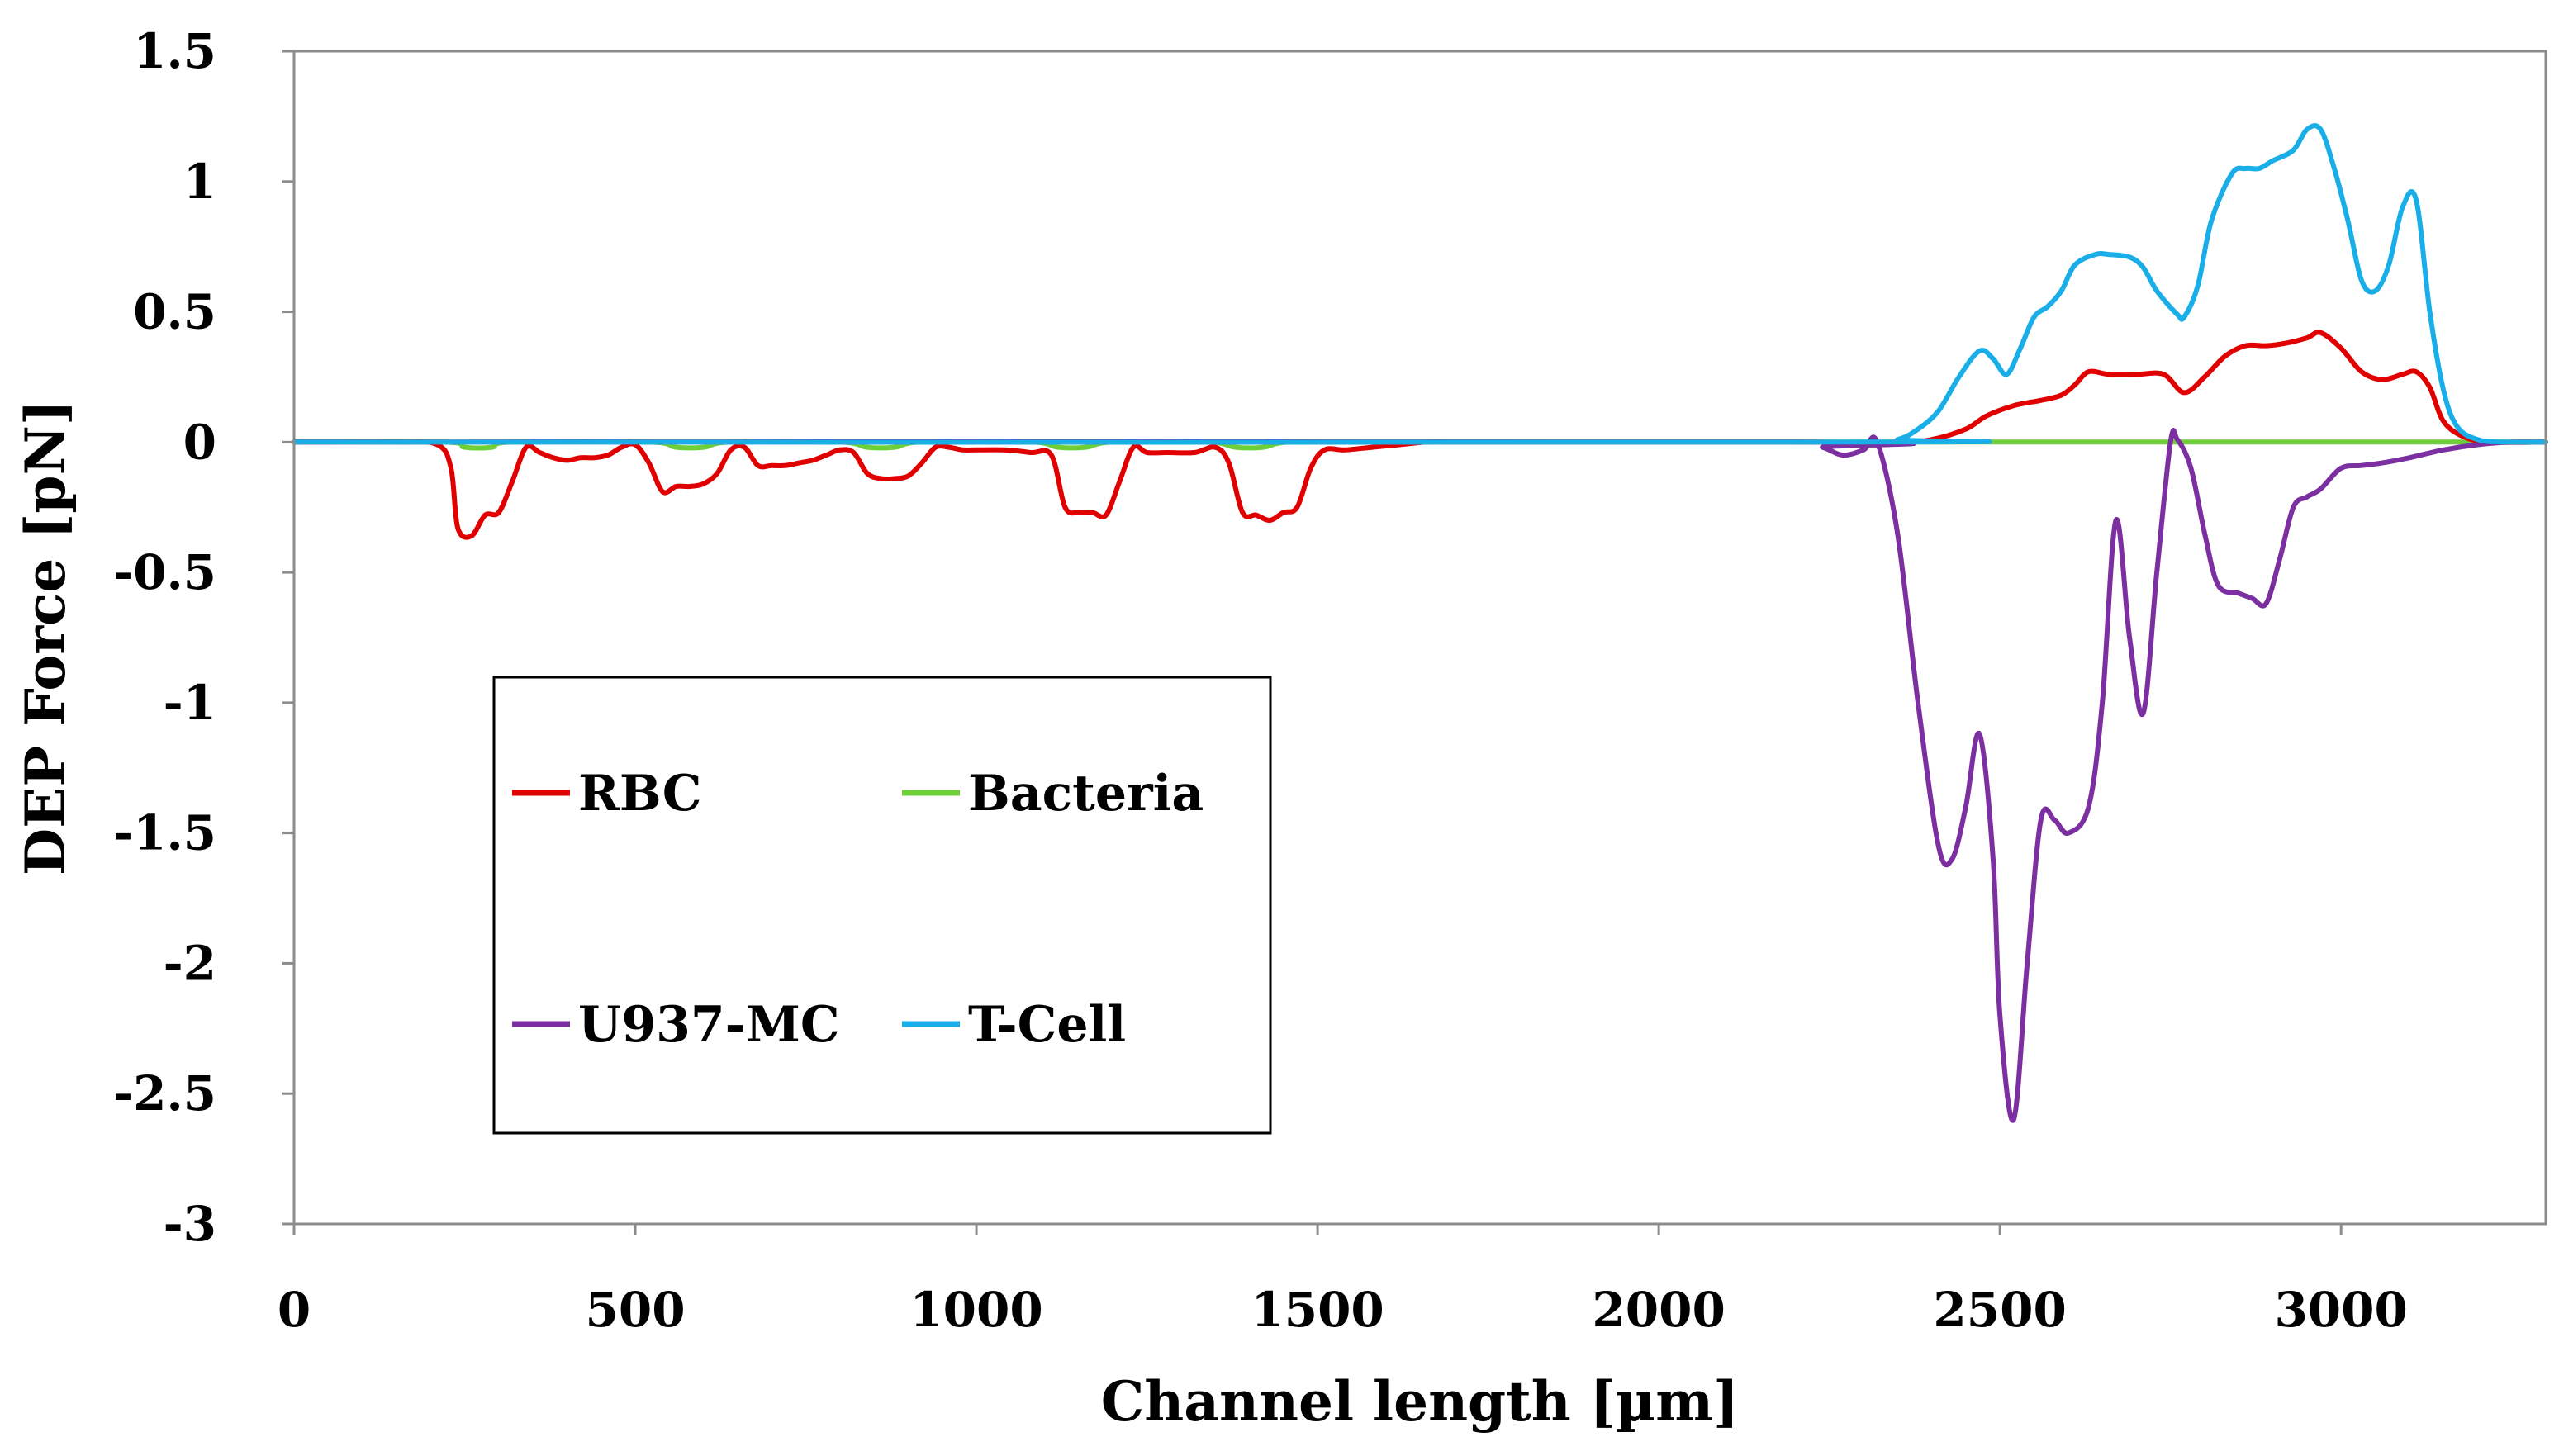  I want to click on y-tick-label: 1, so click(200, 182).